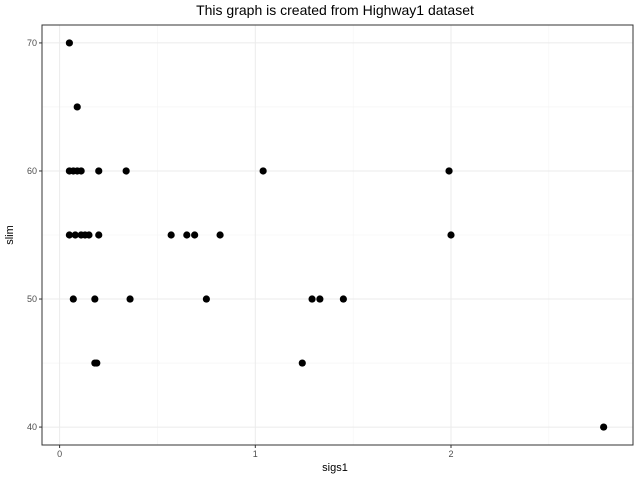 This screenshot has height=480, width=640. Describe the element at coordinates (59, 454) in the screenshot. I see `x-tick-label: 0` at that location.